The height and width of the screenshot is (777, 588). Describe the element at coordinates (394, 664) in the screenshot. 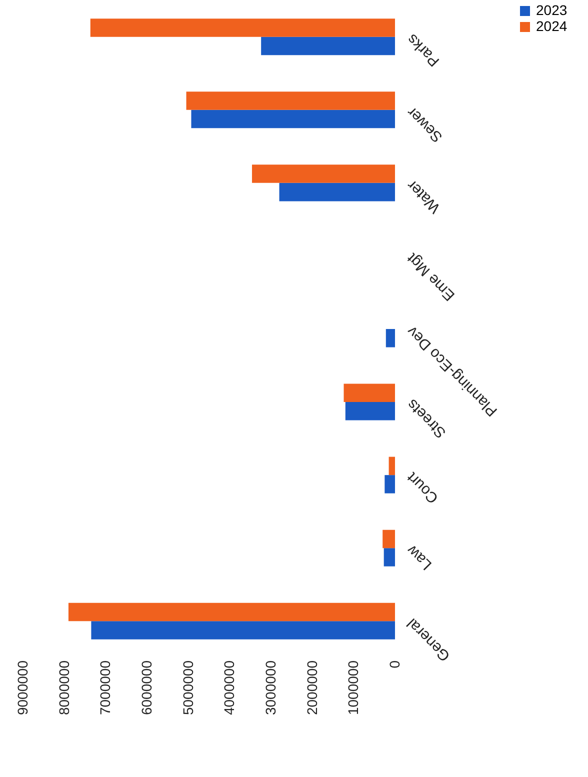

I see `x-tick-label: 0` at that location.